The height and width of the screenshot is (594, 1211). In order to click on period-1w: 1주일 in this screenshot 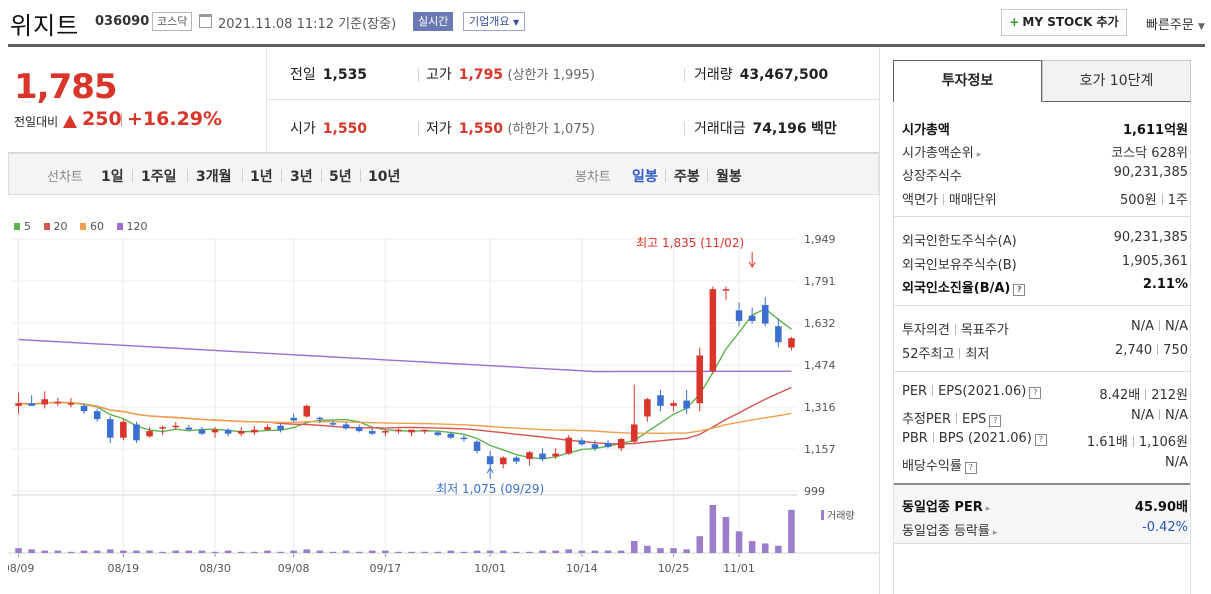, I will do `click(159, 177)`.